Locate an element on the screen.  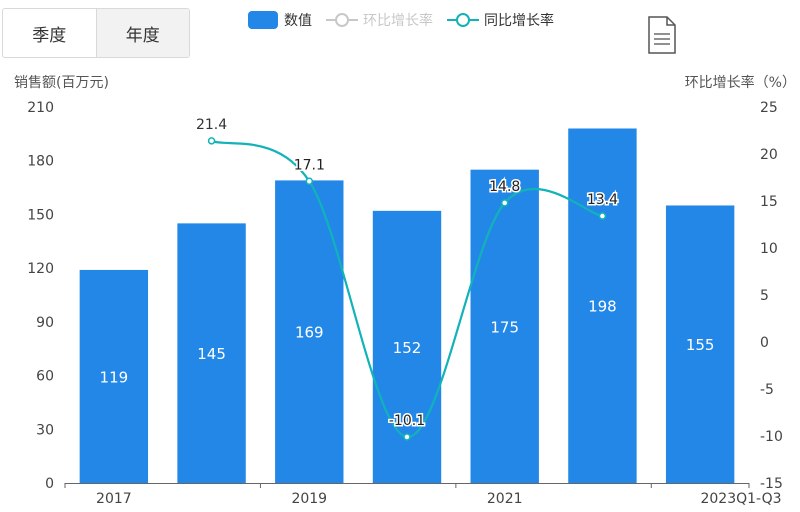
bar-value-label: 155 is located at coordinates (700, 345).